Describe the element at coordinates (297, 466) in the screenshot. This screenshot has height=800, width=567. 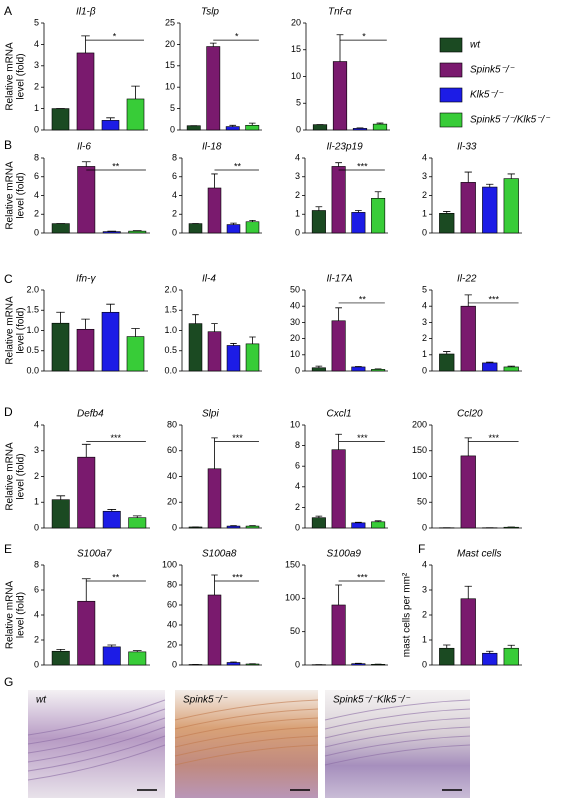
I see `y-tick-label: 6` at that location.